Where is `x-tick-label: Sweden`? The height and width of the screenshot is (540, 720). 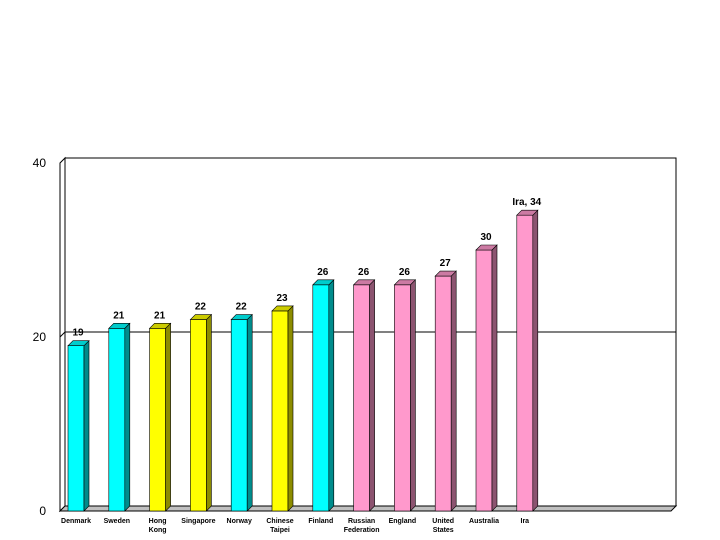 x-tick-label: Sweden is located at coordinates (117, 521).